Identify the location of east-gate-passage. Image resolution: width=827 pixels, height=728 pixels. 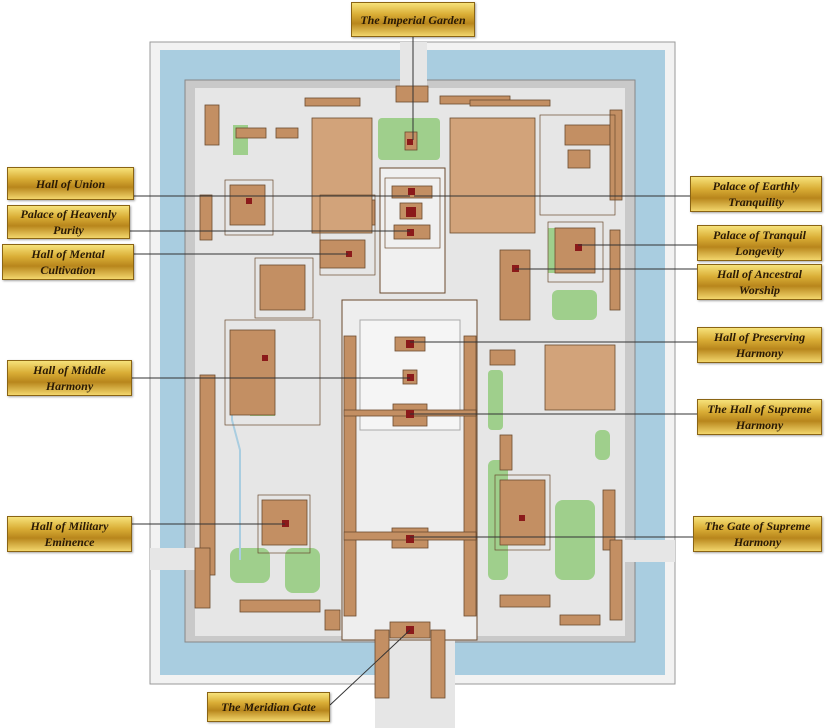
(650, 551).